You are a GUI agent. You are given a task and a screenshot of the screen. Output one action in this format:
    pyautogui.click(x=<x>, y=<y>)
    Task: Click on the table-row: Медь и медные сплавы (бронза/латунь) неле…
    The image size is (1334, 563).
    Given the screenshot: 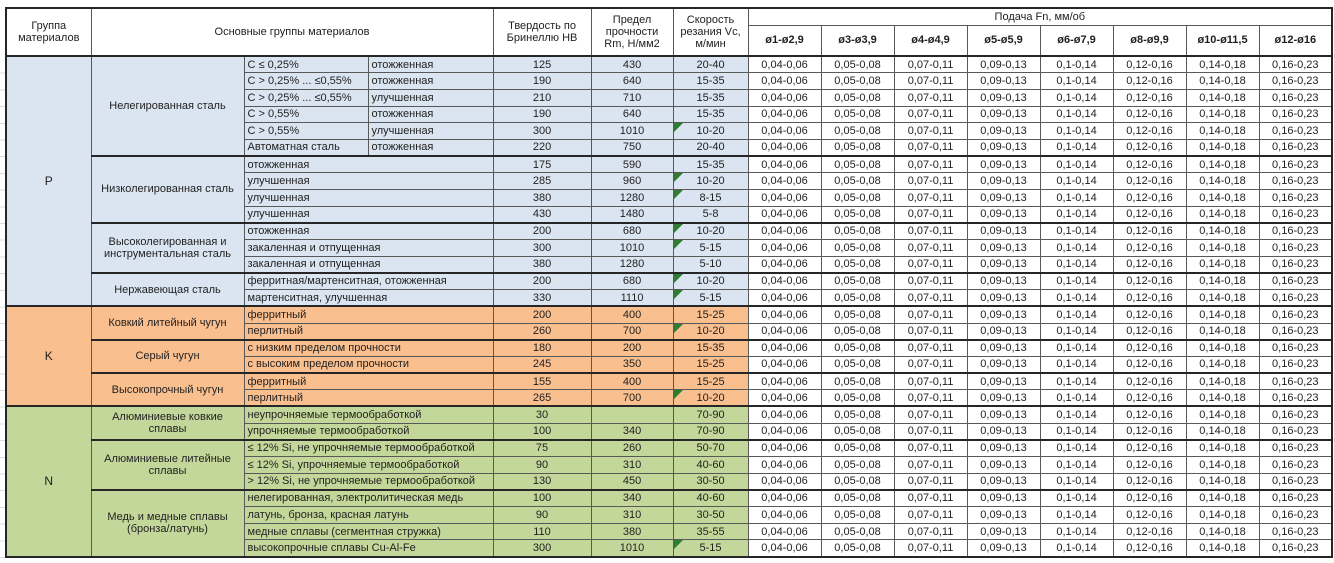 What is the action you would take?
    pyautogui.click(x=669, y=523)
    